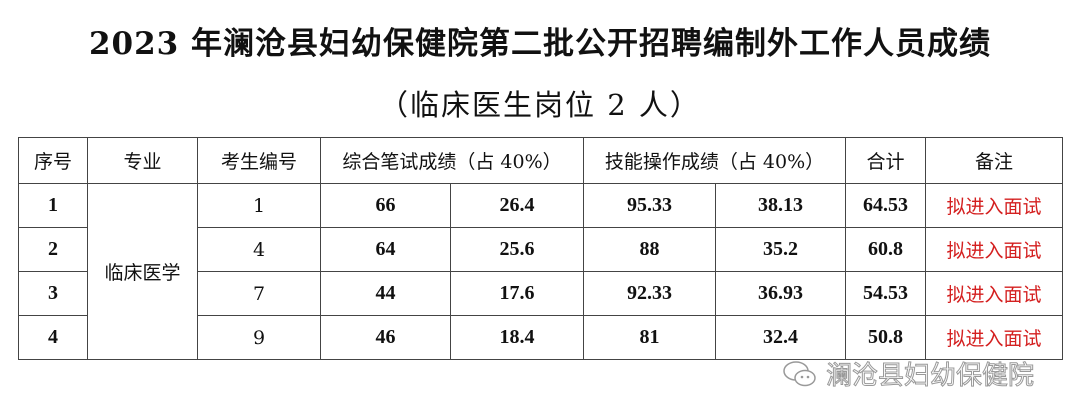  What do you see at coordinates (714, 160) in the screenshot?
I see `header-skill: 技能操作成绩（占 40%）` at bounding box center [714, 160].